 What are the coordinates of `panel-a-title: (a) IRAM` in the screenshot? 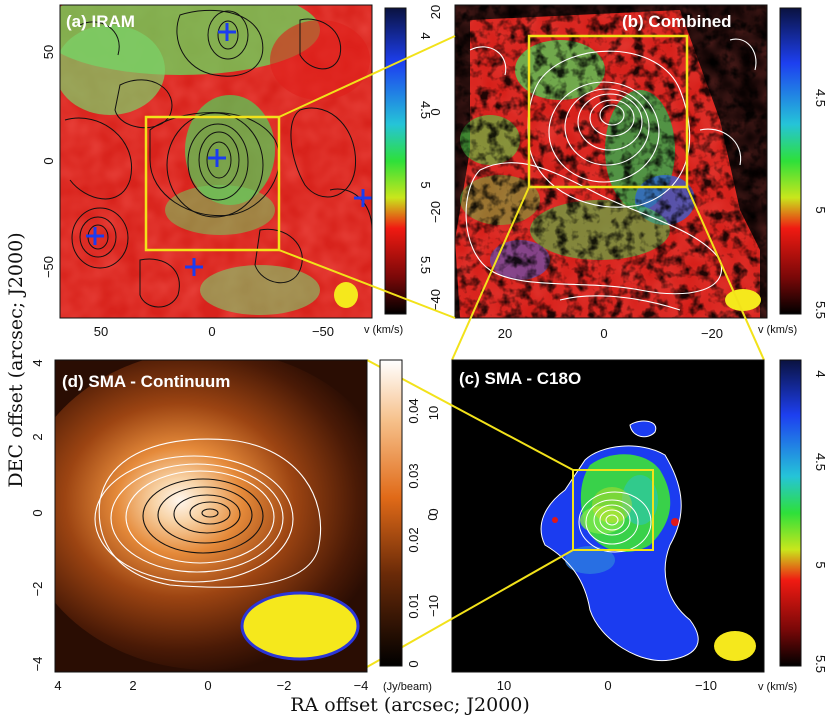 It's located at (100, 21).